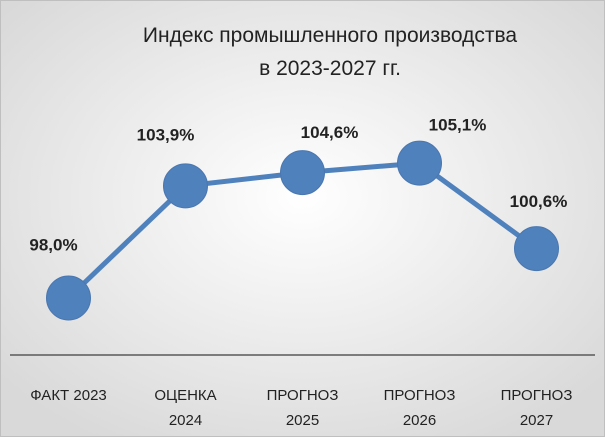  Describe the element at coordinates (166, 134) in the screenshot. I see `data-label: 103,9%` at that location.